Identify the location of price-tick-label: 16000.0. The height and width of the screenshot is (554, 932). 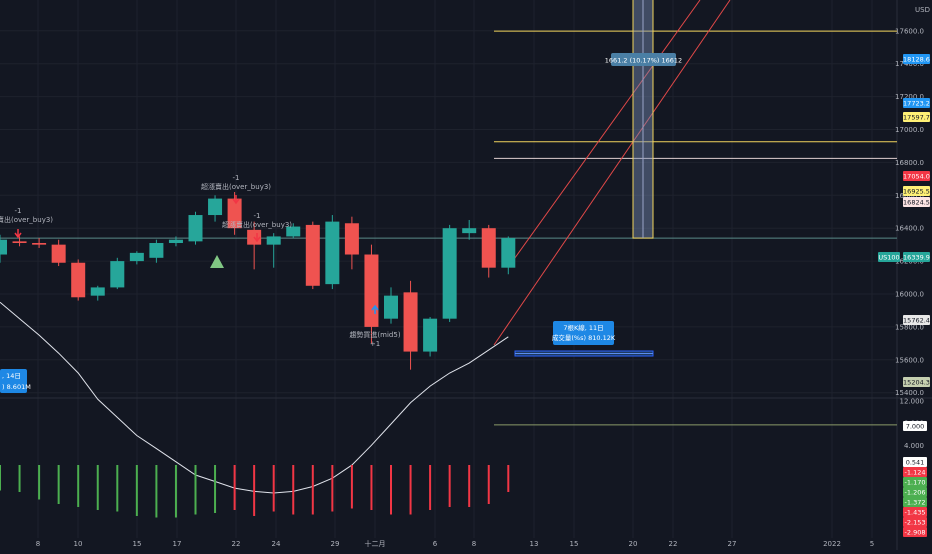
(909, 295).